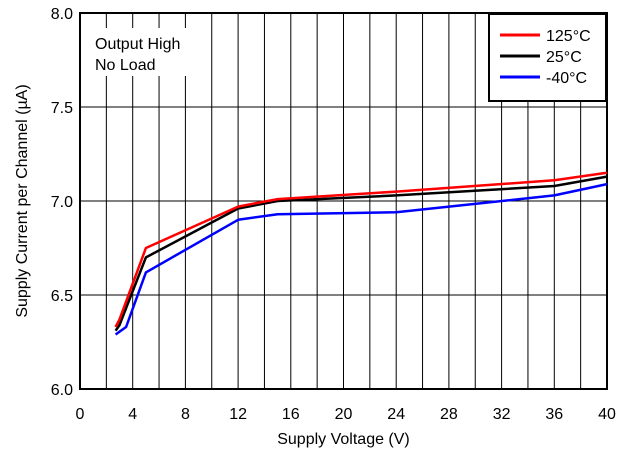 Image resolution: width=632 pixels, height=452 pixels. I want to click on x-tick-label: 0, so click(80, 414).